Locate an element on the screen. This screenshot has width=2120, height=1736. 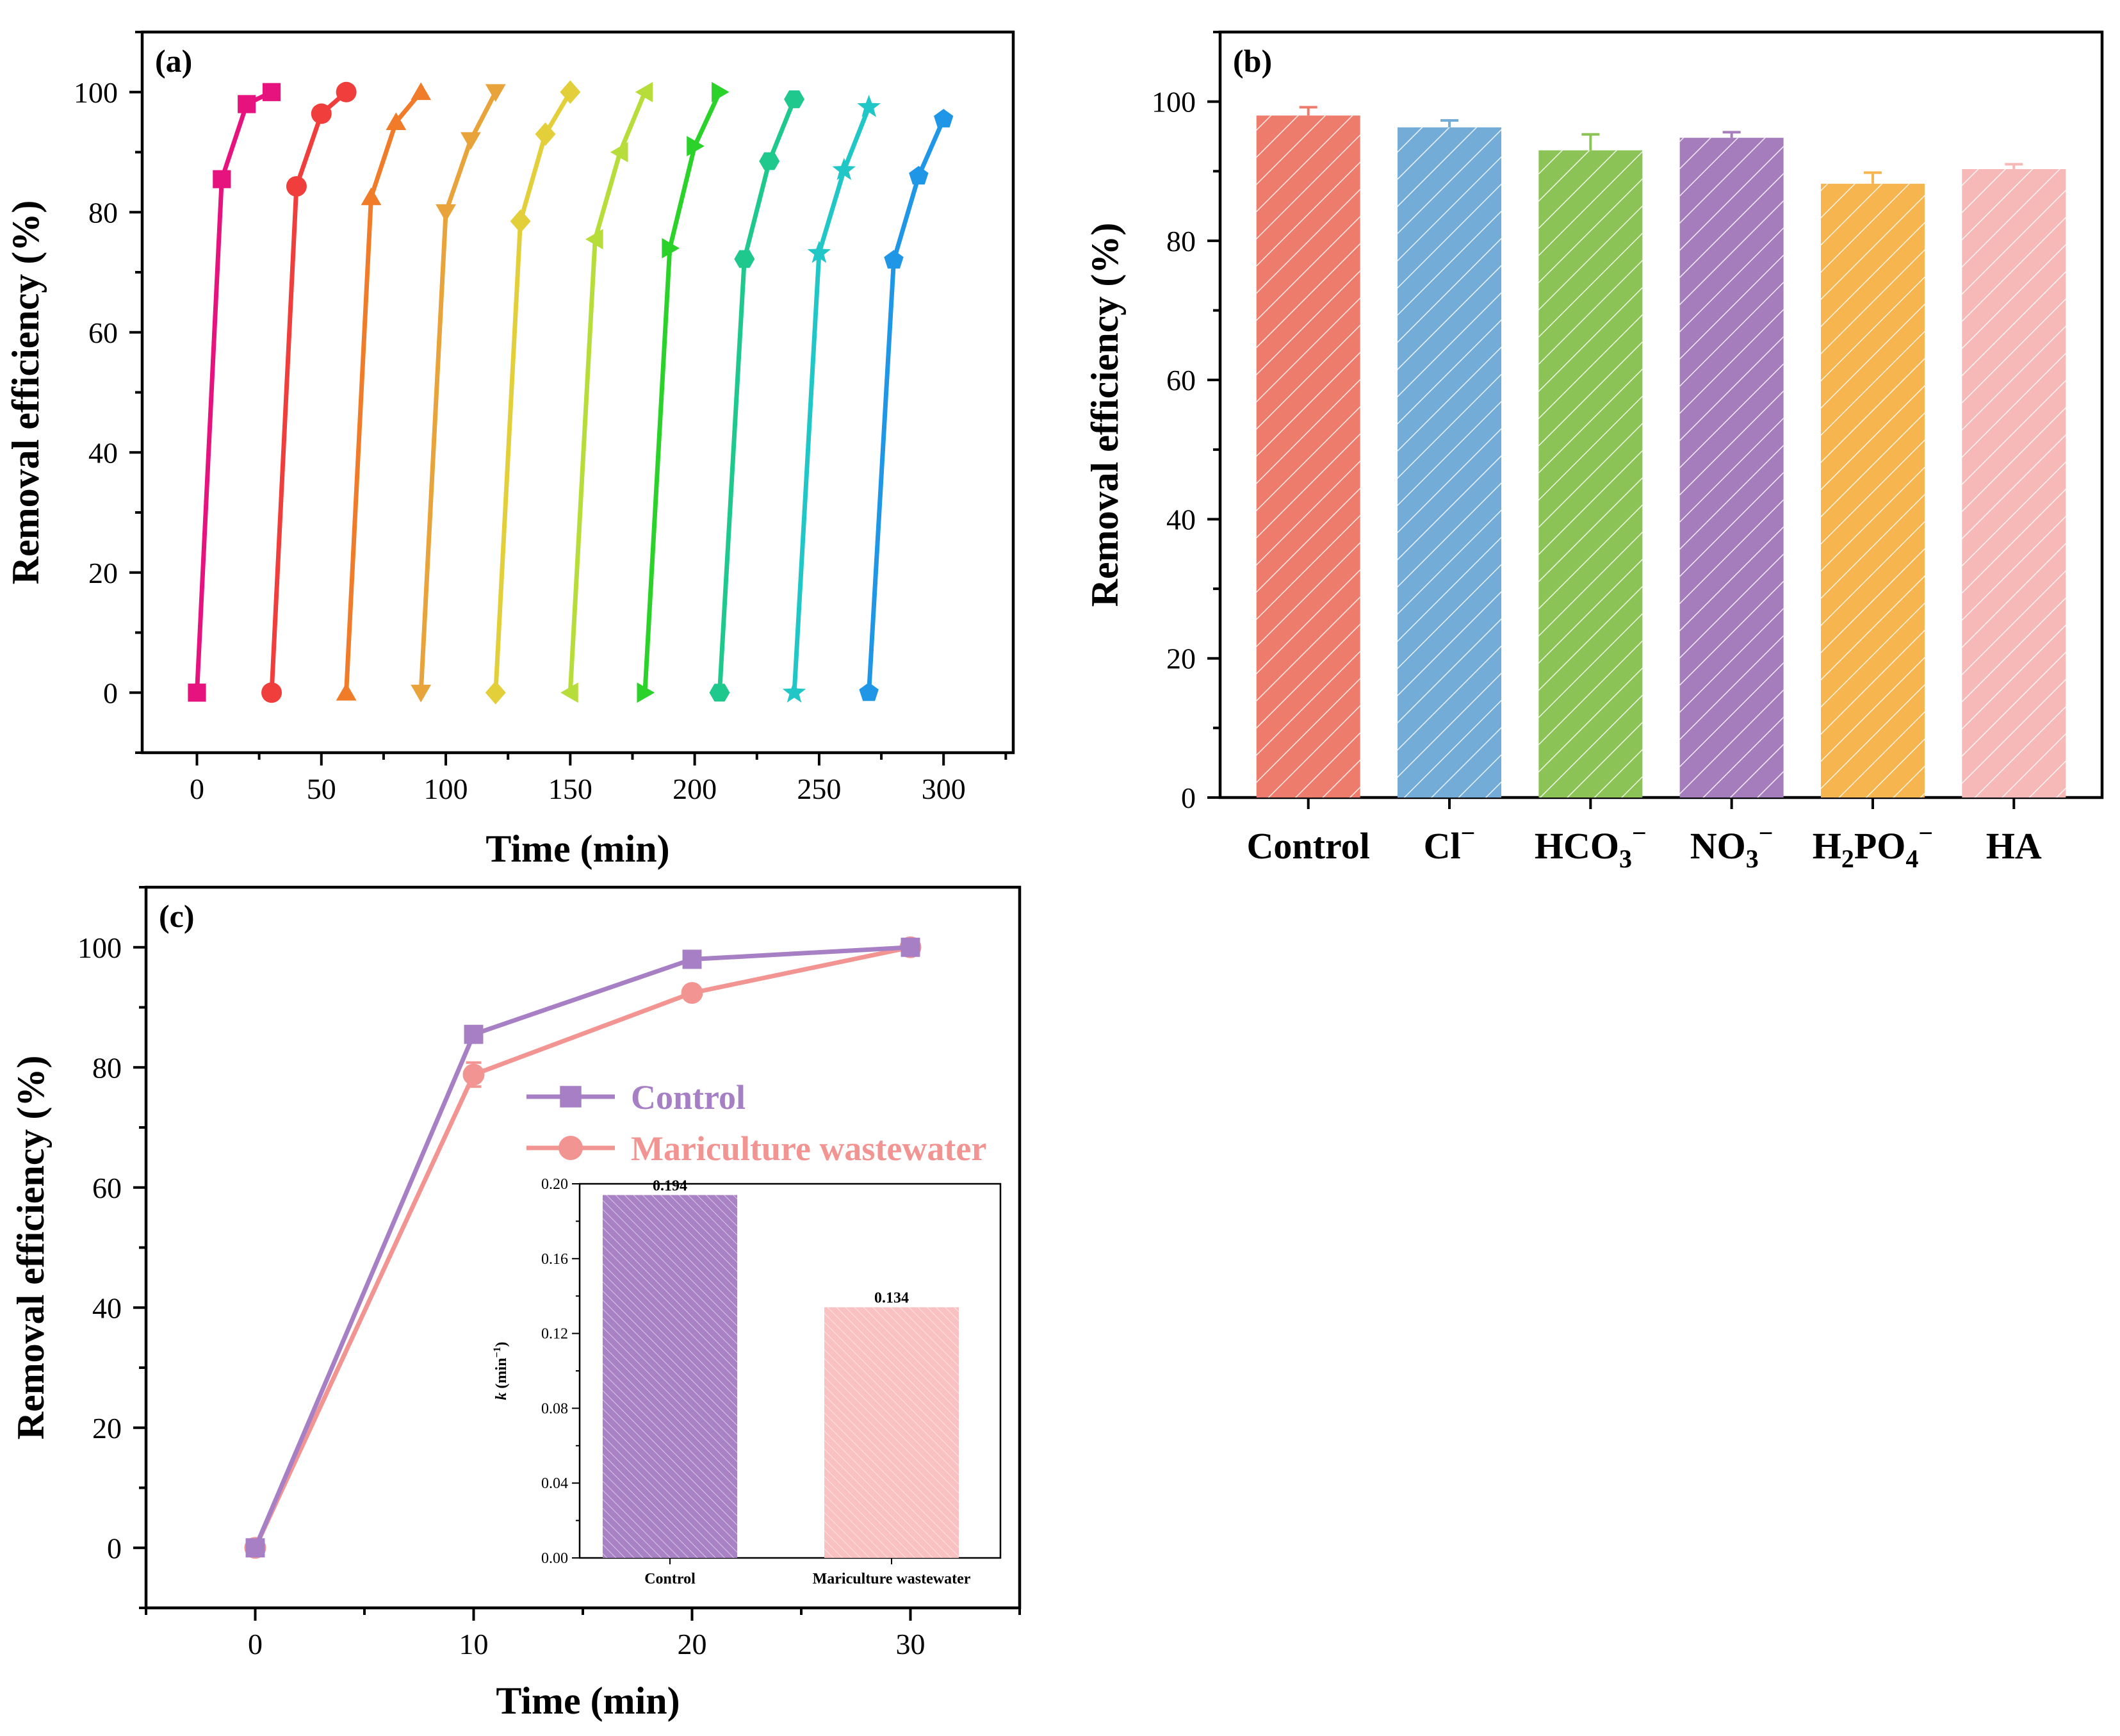
inset-y-label-unit: (min is located at coordinates (501, 1375).